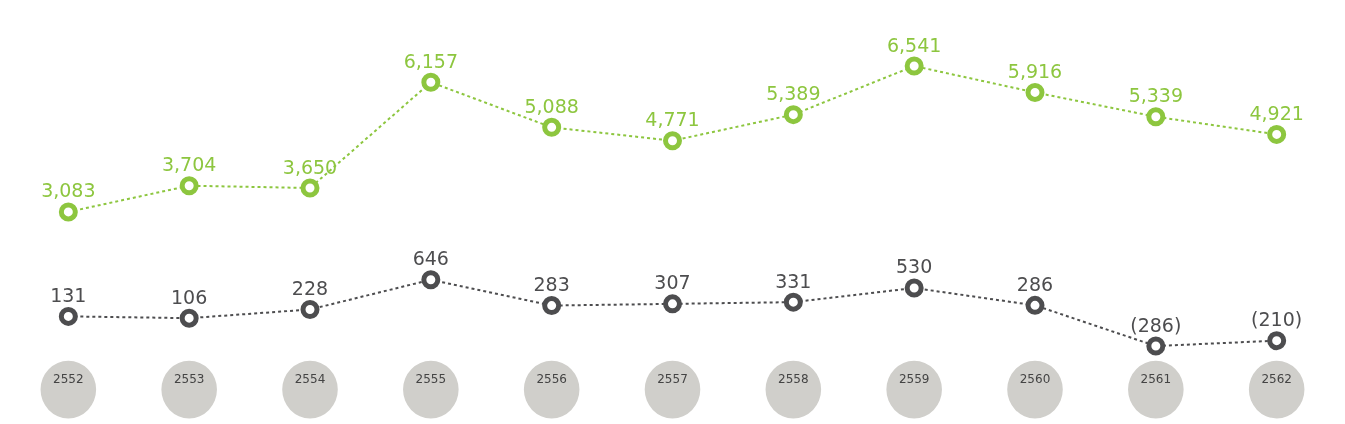 This screenshot has width=1345, height=424. Describe the element at coordinates (310, 379) in the screenshot. I see `x-tick-label: 2554` at that location.